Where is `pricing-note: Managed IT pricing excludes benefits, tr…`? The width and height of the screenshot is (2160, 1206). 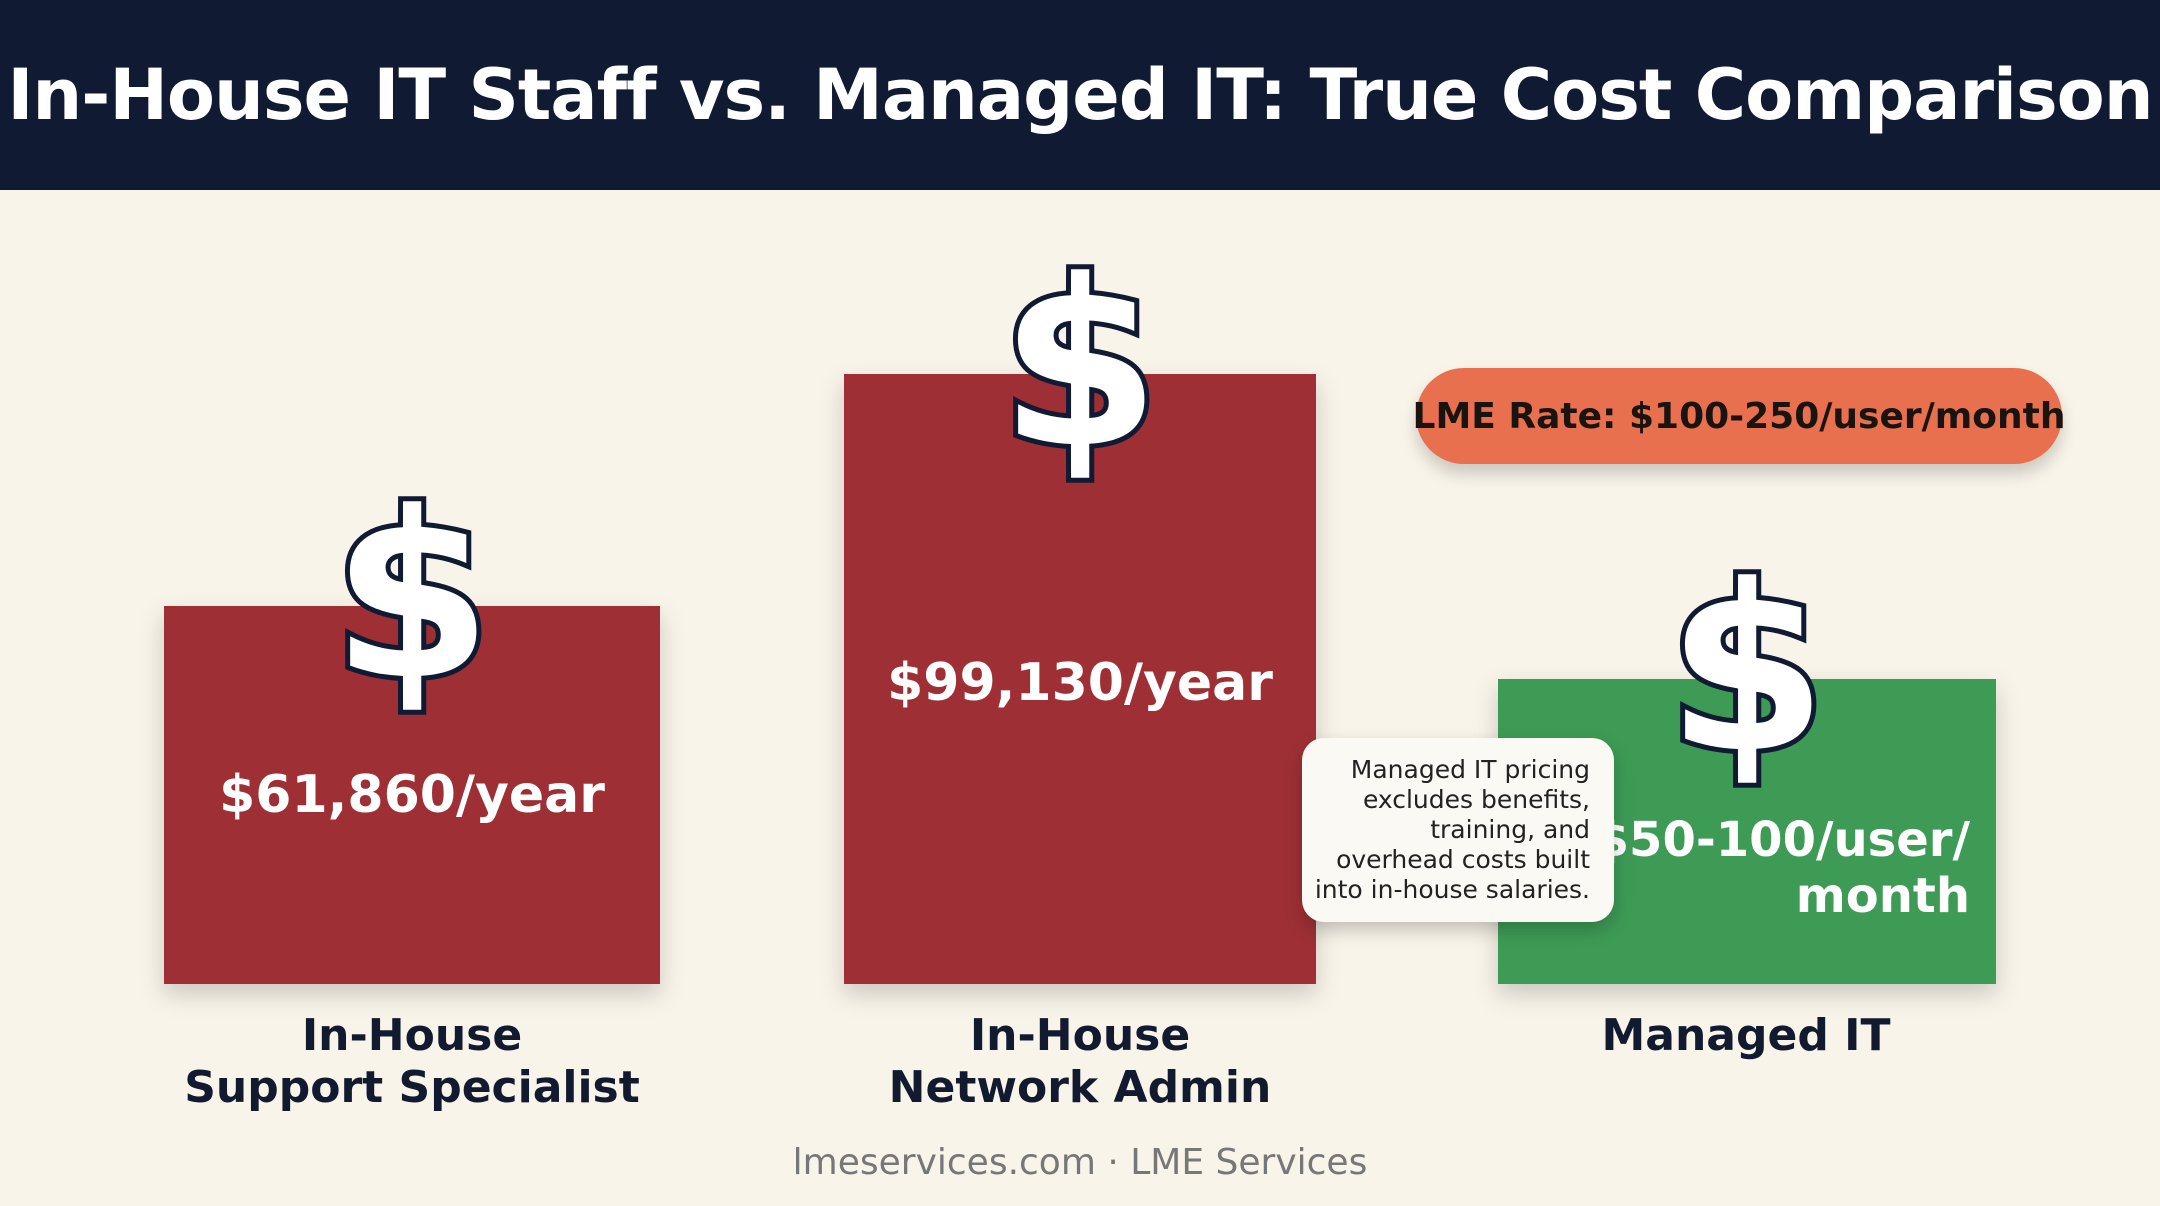 pricing-note: Managed IT pricing excludes benefits, tr… is located at coordinates (1458, 830).